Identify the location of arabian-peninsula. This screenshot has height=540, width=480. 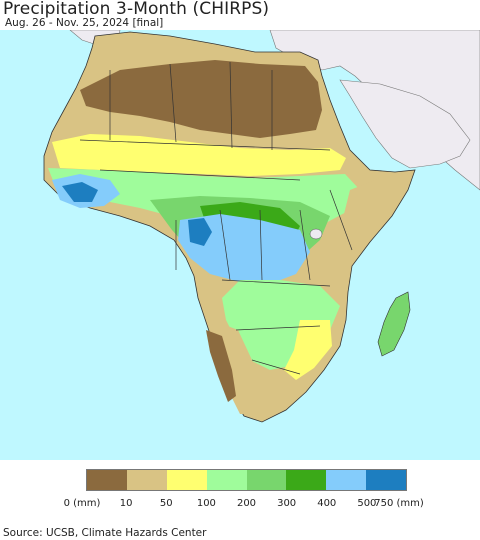
(405, 124).